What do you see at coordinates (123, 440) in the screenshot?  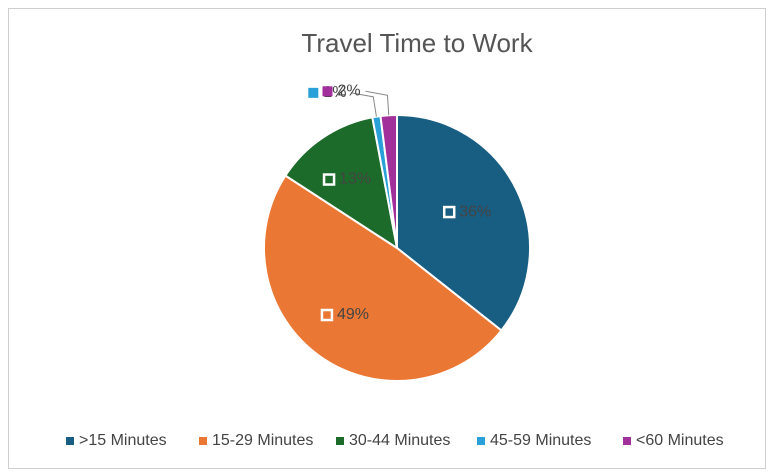 I see `legend-label: >15 Minutes` at bounding box center [123, 440].